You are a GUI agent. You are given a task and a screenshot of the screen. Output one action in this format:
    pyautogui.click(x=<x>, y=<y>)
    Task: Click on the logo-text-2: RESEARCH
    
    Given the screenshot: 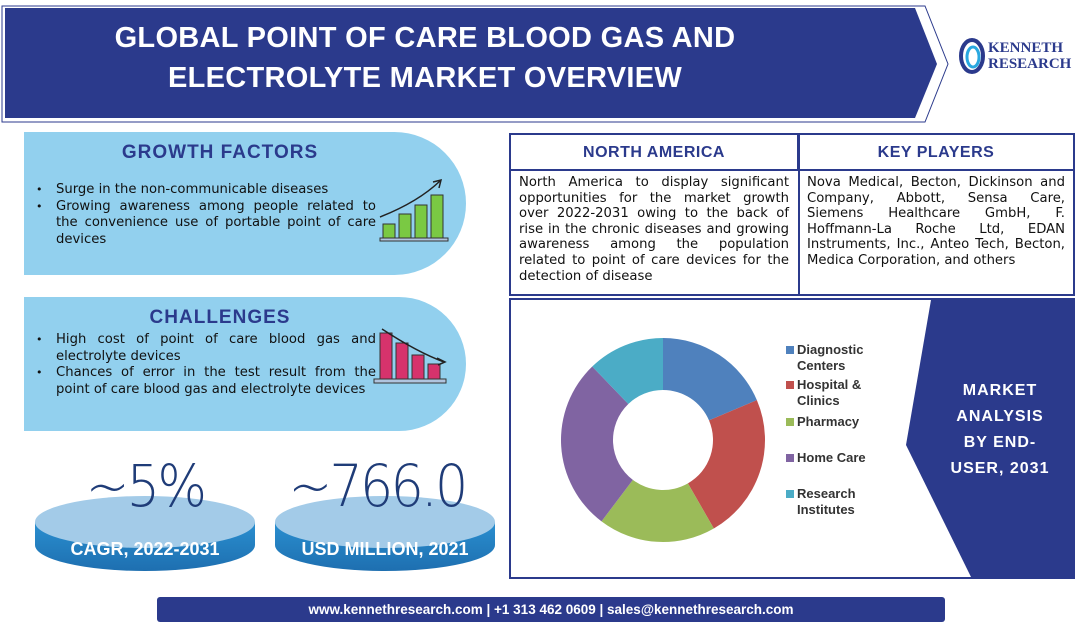 What is the action you would take?
    pyautogui.click(x=1030, y=64)
    